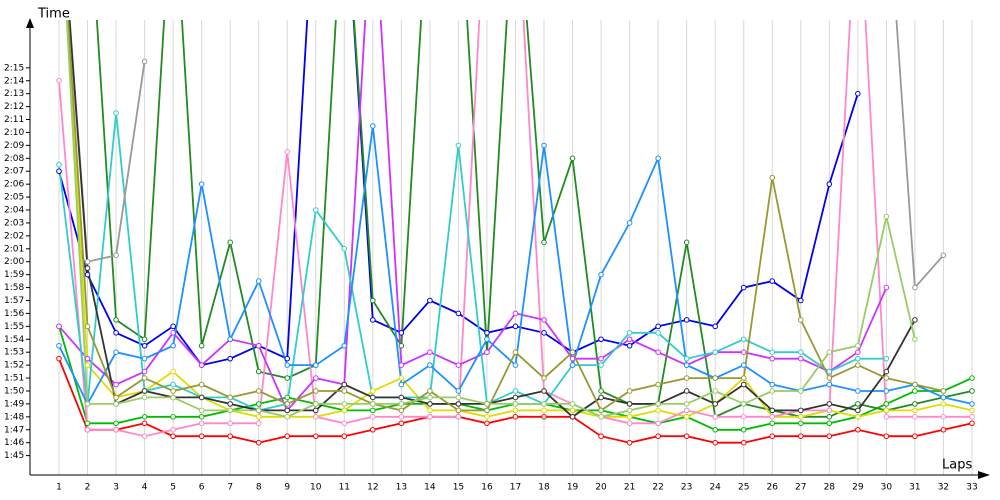  What do you see at coordinates (202, 488) in the screenshot?
I see `x-tick-label: 6` at bounding box center [202, 488].